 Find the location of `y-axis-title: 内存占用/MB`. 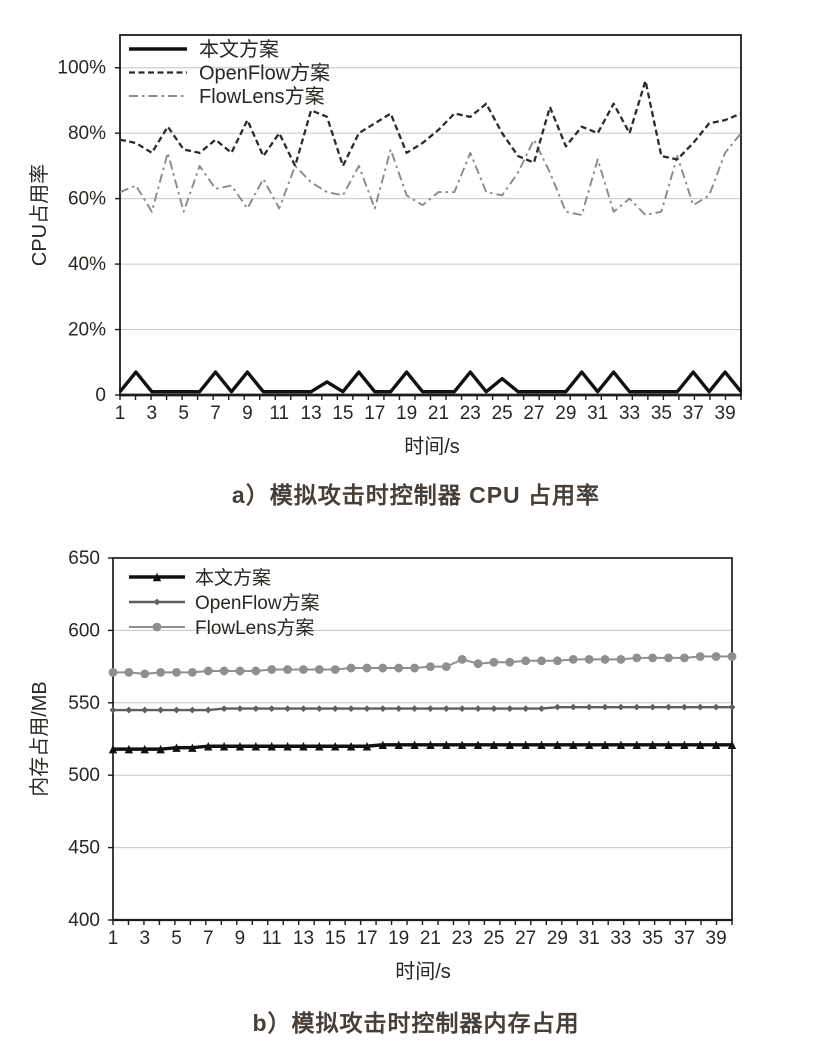

y-axis-title: 内存占用/MB is located at coordinates (39, 739).